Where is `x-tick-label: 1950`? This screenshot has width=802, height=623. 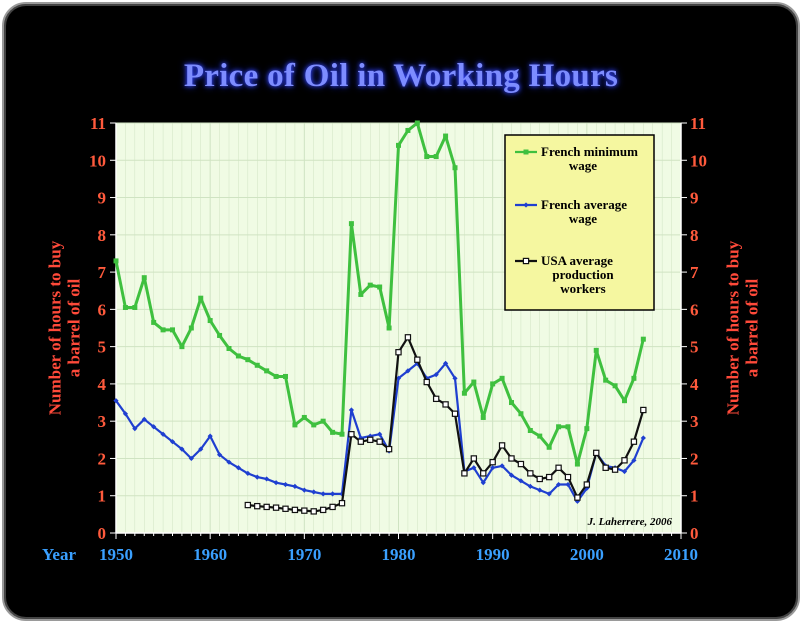
x-tick-label: 1950 is located at coordinates (116, 554).